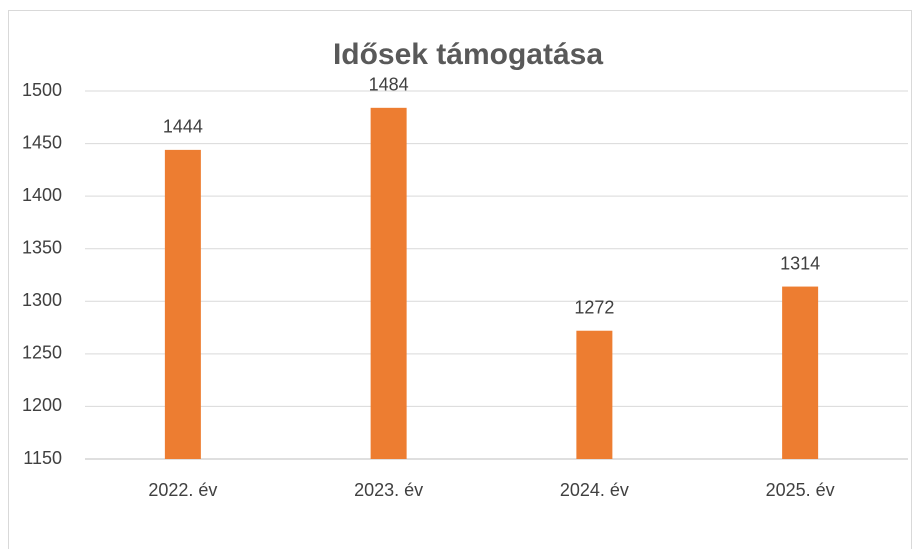 The height and width of the screenshot is (549, 916). I want to click on data-label: 1314, so click(800, 263).